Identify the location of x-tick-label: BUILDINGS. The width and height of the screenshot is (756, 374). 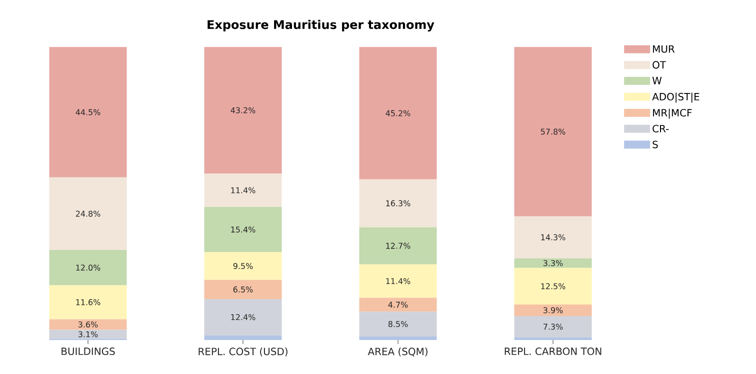
(88, 352).